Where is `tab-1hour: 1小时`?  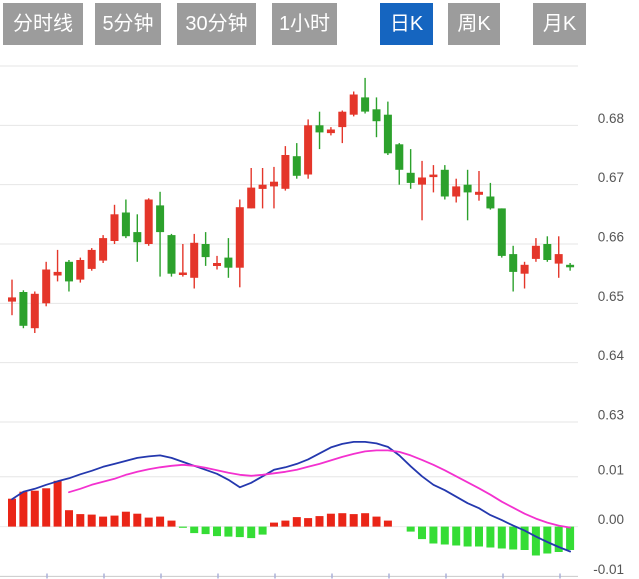 tab-1hour: 1小时 is located at coordinates (304, 24).